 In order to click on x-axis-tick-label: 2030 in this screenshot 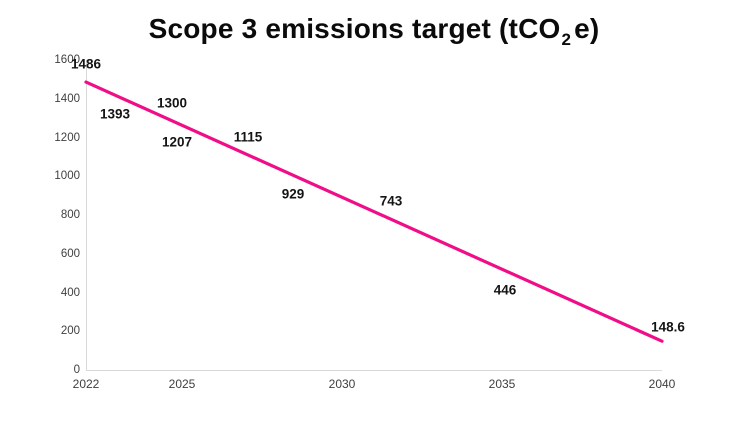, I will do `click(342, 384)`.